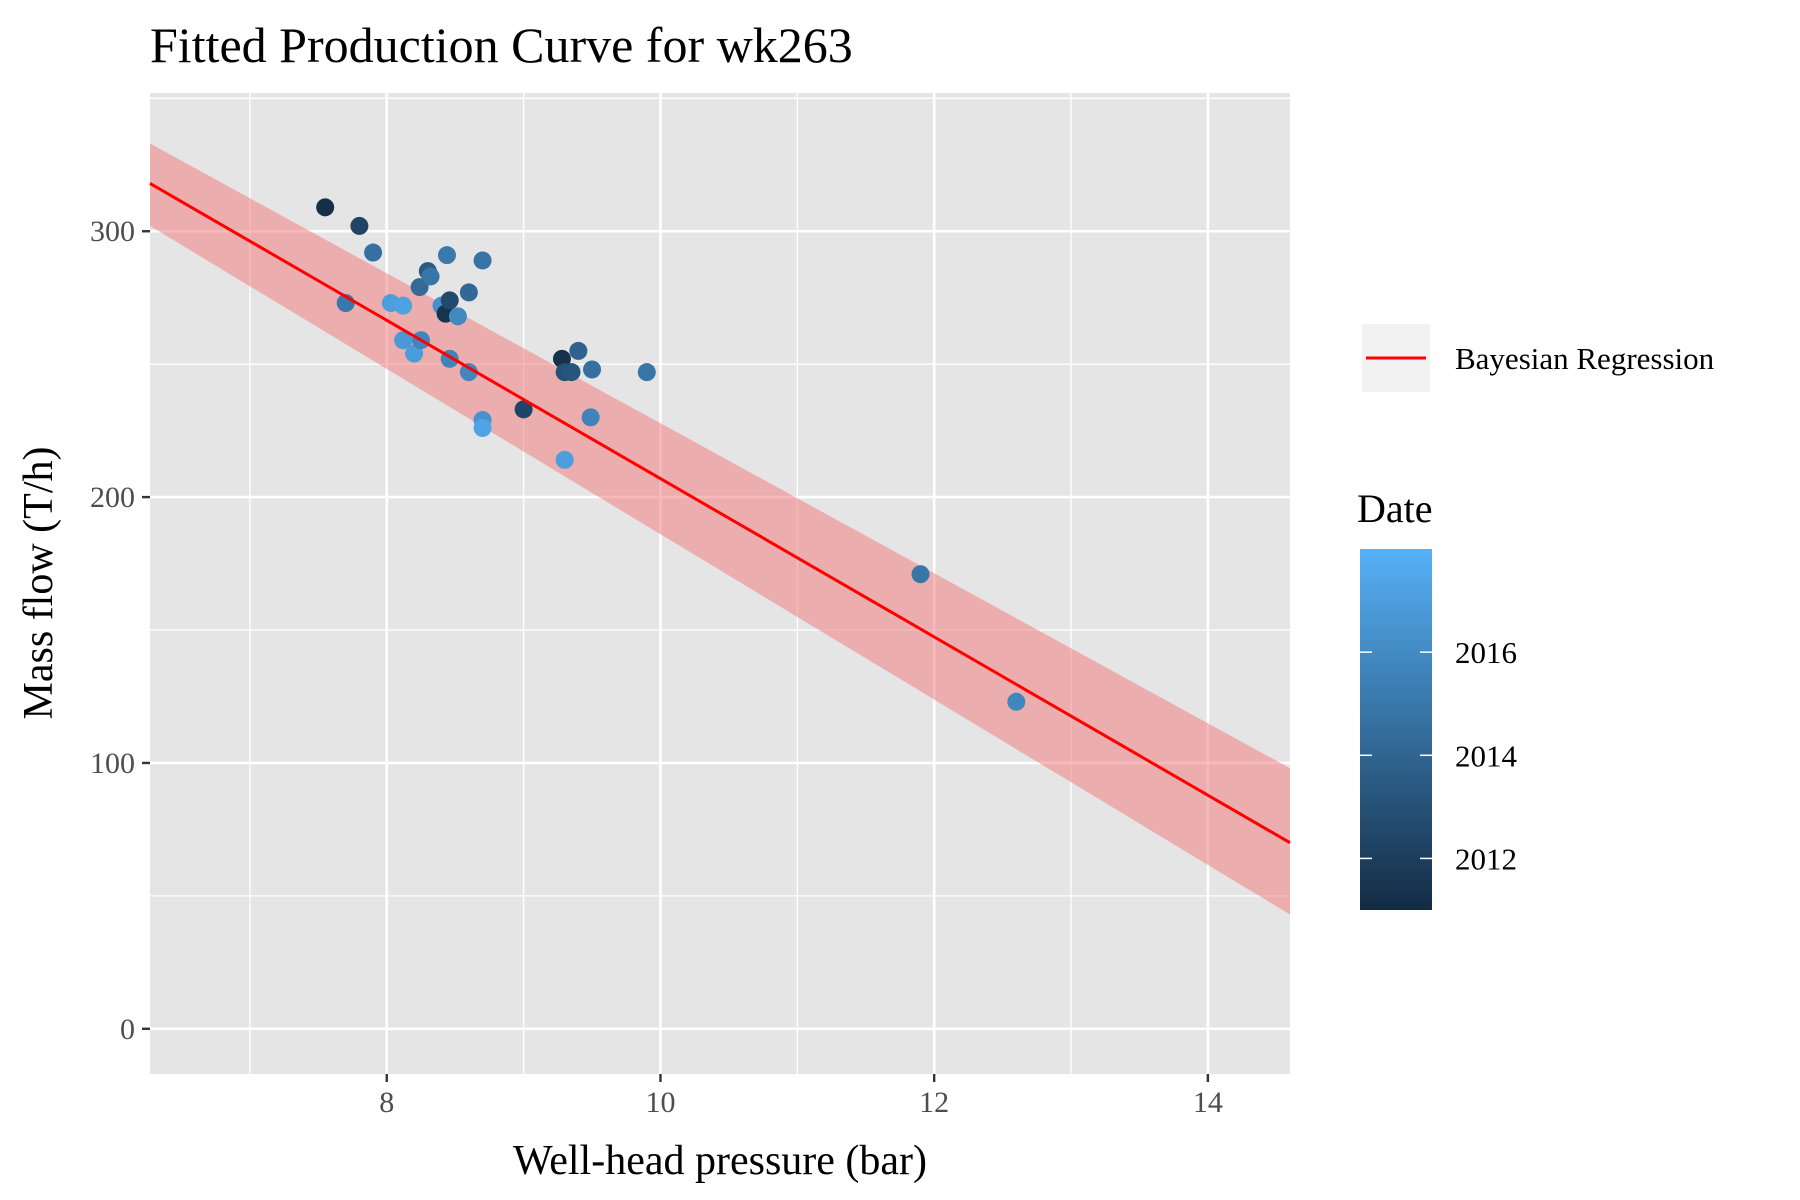 The image size is (1800, 1200). Describe the element at coordinates (1486, 755) in the screenshot. I see `colorbar-tick-label: 2014` at that location.